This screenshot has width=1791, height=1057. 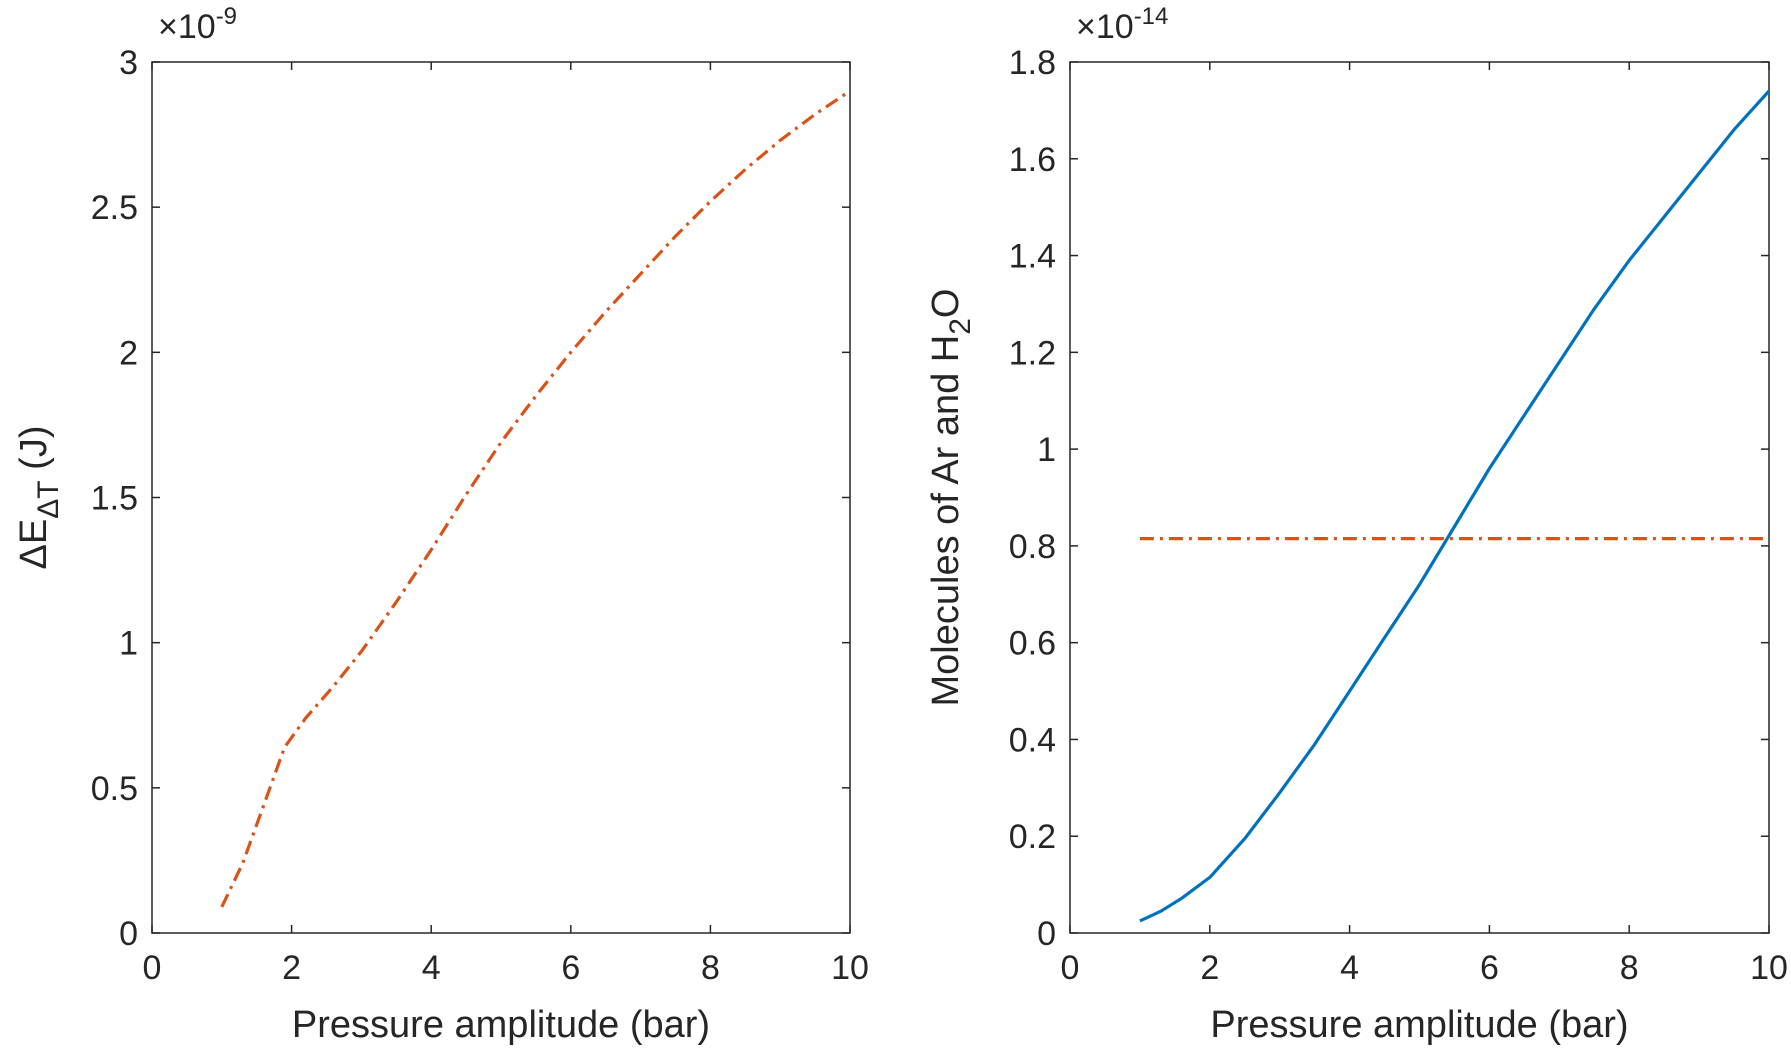 What do you see at coordinates (197, 24) in the screenshot?
I see `exponent-label: ×10⁻⁹` at bounding box center [197, 24].